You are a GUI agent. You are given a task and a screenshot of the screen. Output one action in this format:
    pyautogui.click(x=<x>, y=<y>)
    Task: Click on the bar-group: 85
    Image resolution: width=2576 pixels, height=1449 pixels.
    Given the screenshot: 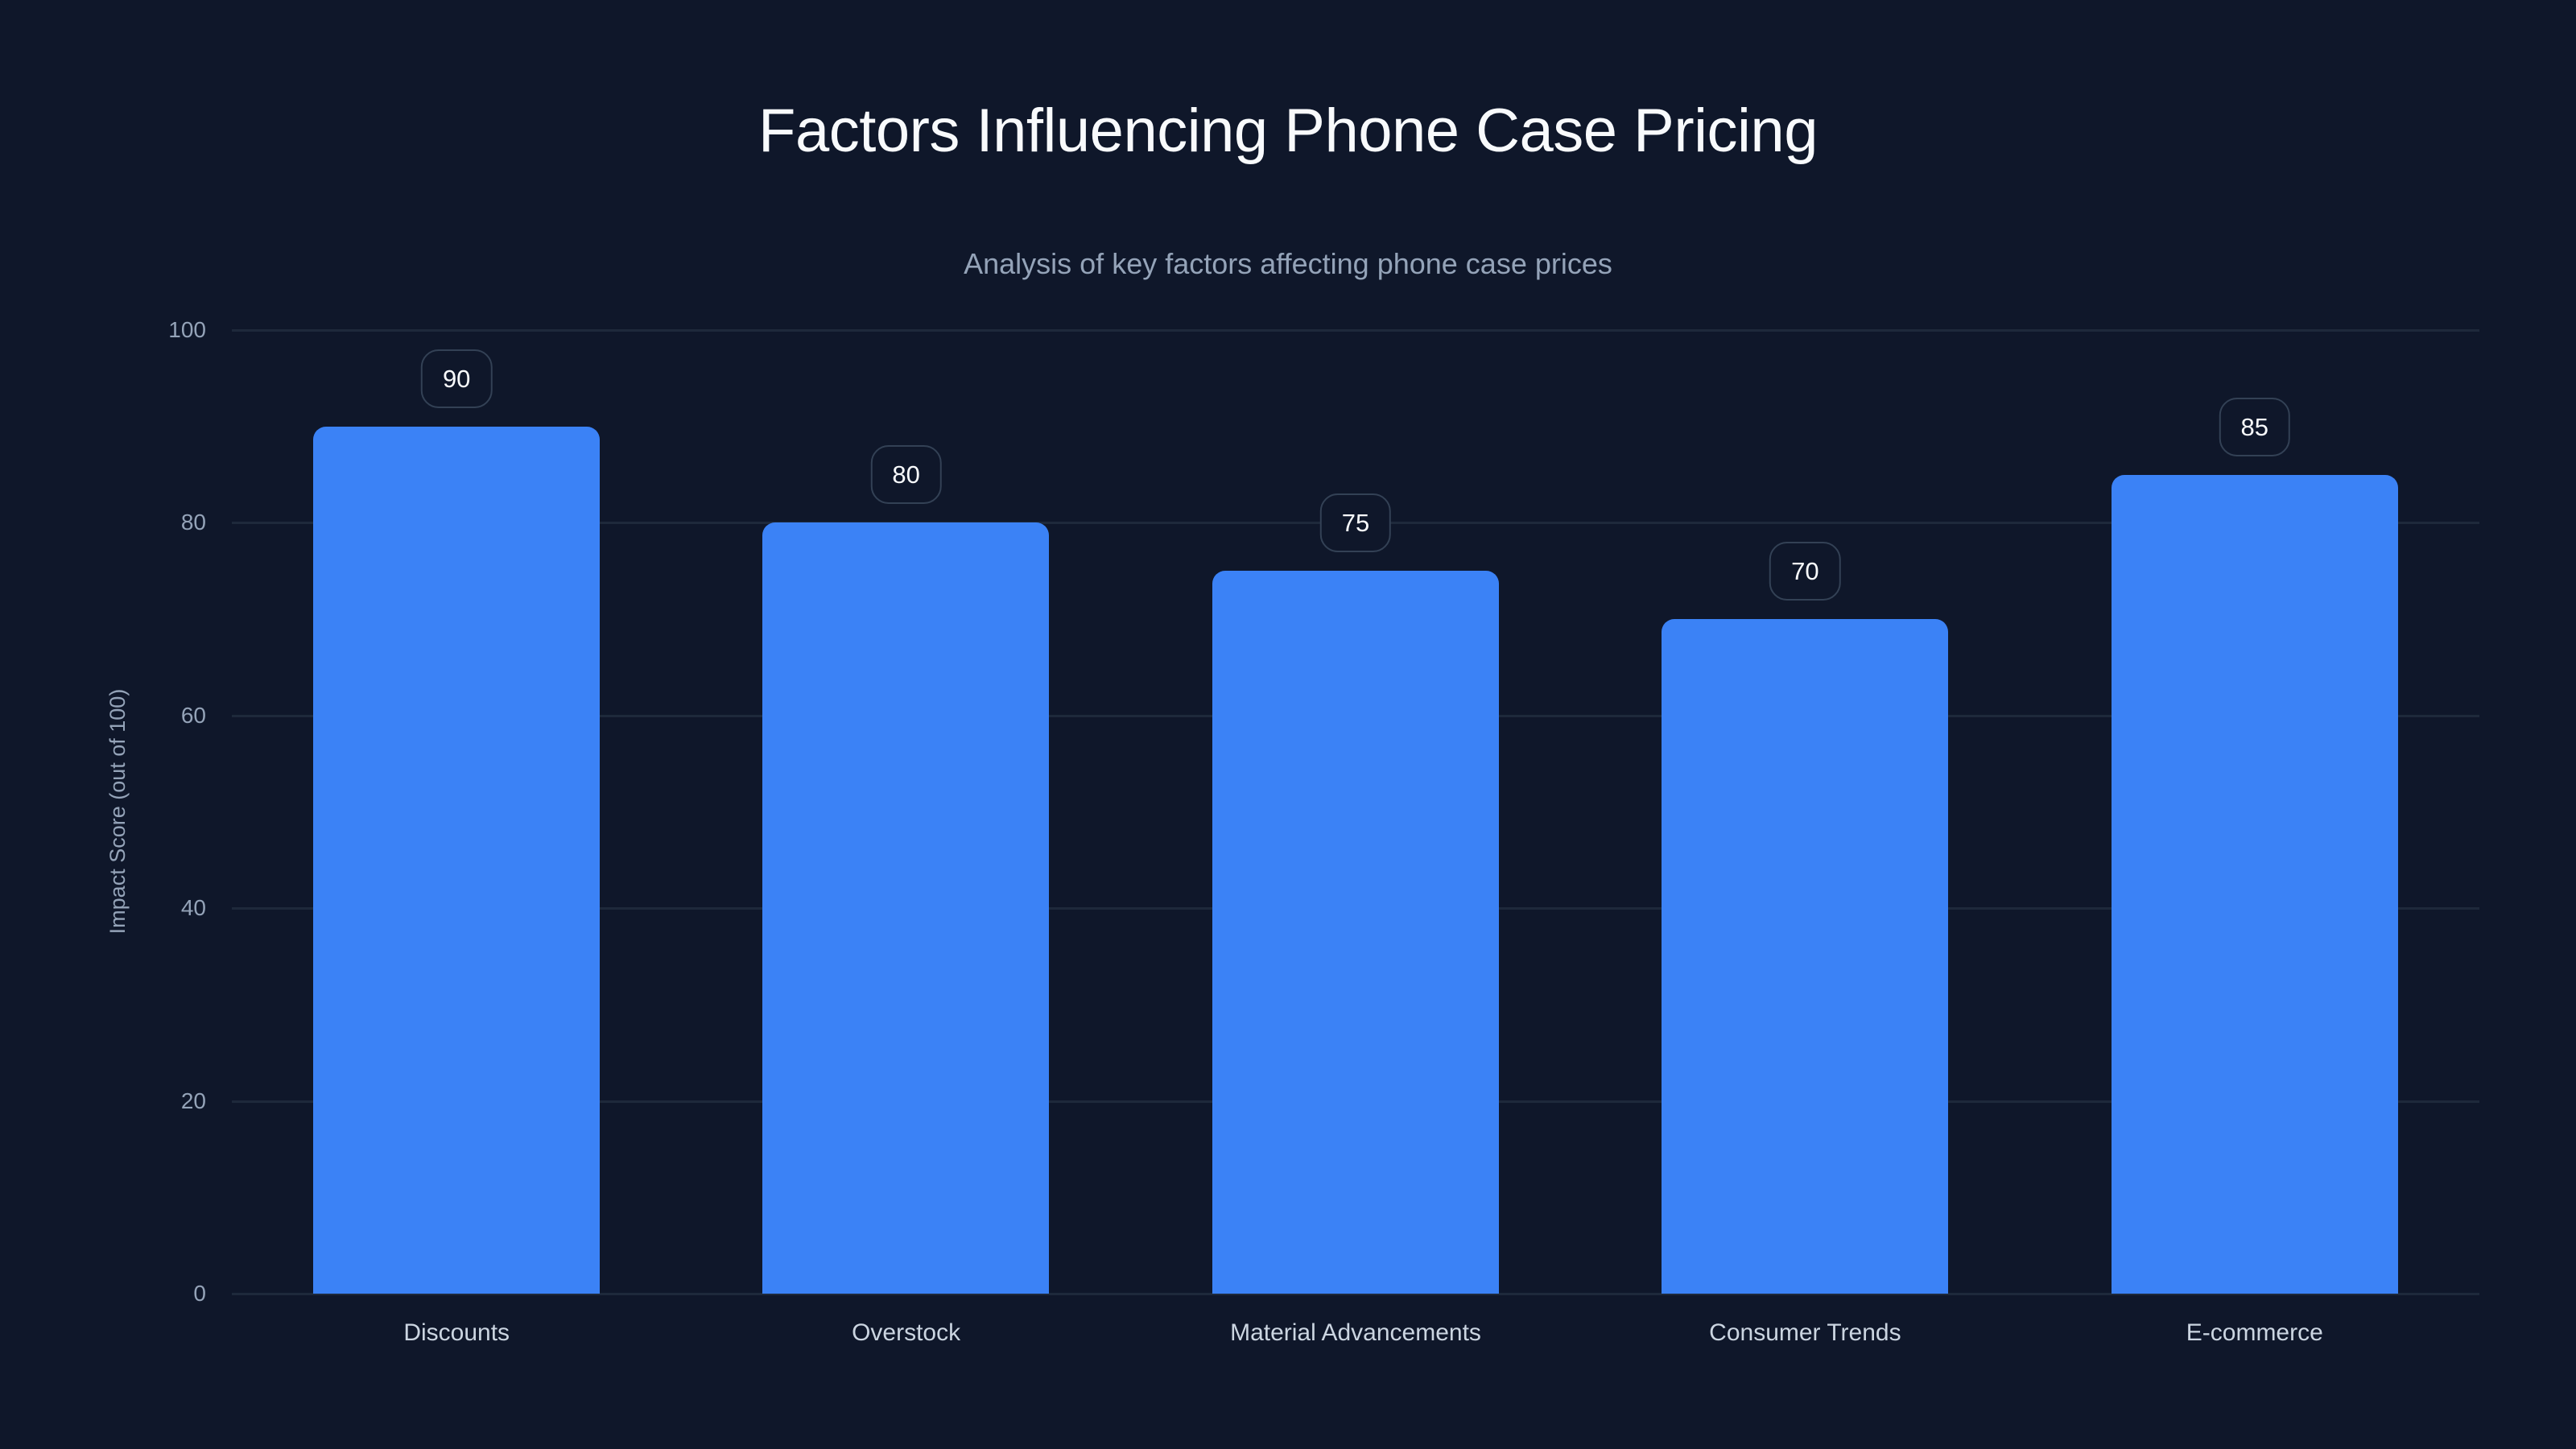 What is the action you would take?
    pyautogui.click(x=2254, y=812)
    